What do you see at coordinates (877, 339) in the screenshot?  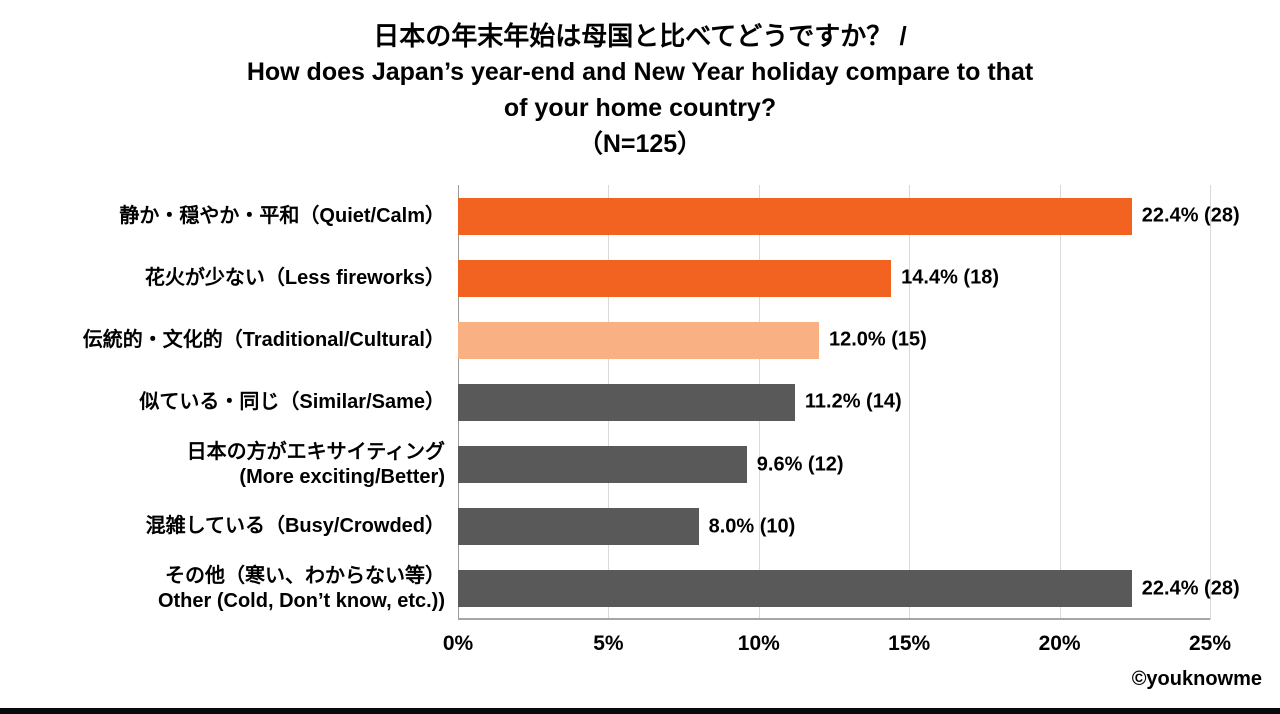 I see `data-label: 12.0% (15)` at bounding box center [877, 339].